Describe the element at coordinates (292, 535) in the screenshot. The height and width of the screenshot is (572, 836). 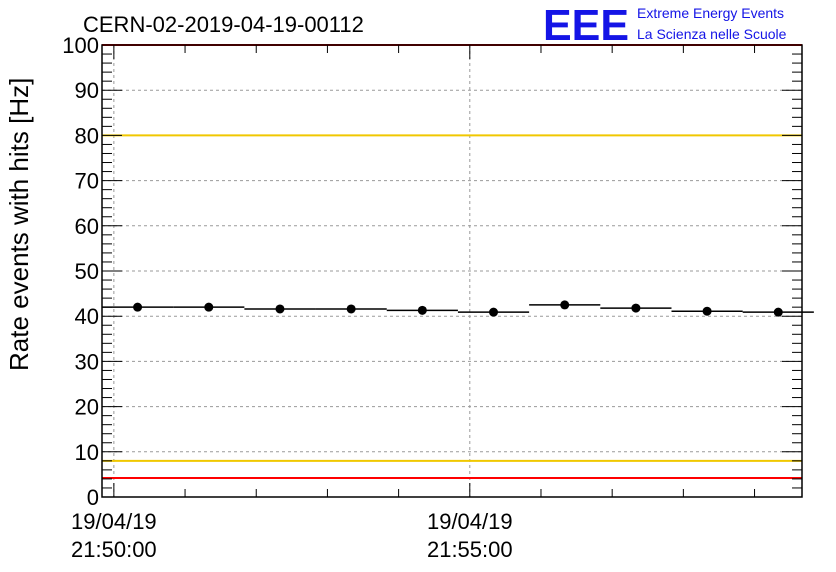
I see `x-tick-labels: 19/04/19 21:50:00 19/04/19 21:55:00` at that location.